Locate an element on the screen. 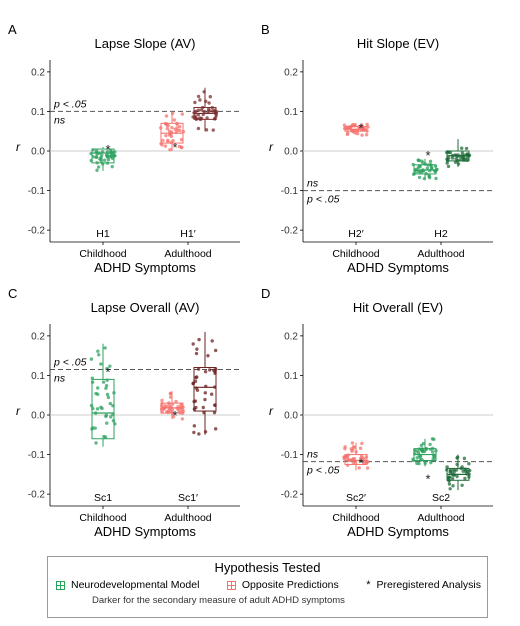  hypothesis-label: H1′ is located at coordinates (187, 234).